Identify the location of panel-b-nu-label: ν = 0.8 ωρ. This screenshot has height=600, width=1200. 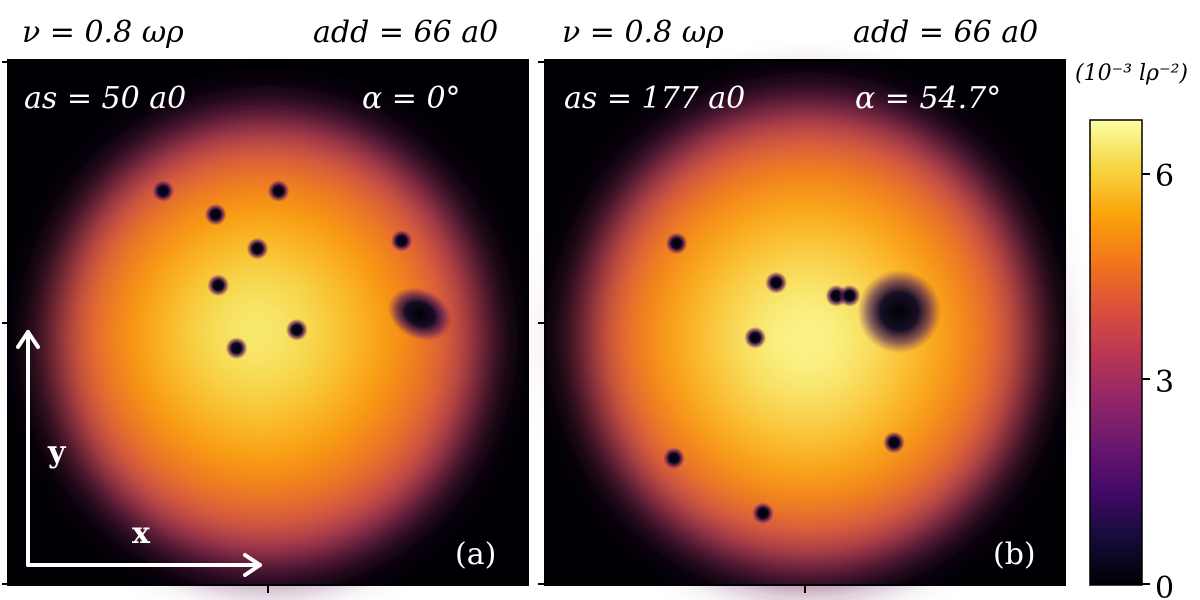
(643, 32).